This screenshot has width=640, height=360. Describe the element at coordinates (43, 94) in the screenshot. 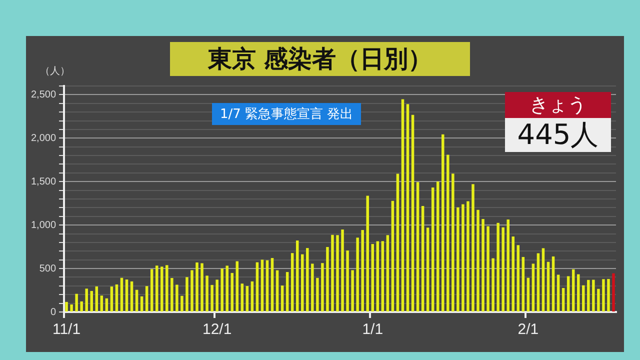

I see `y-tick-label: 2,500` at that location.